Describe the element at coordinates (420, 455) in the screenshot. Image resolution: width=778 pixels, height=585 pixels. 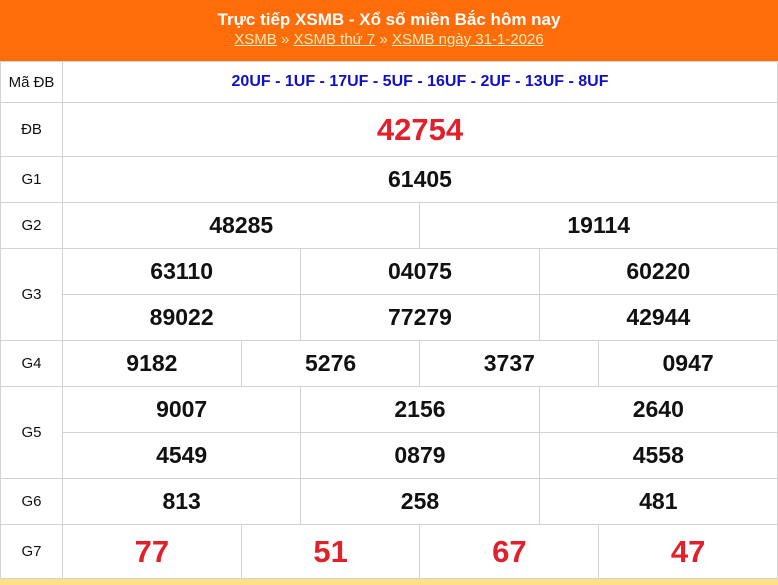
I see `prize-g5: 0879` at that location.